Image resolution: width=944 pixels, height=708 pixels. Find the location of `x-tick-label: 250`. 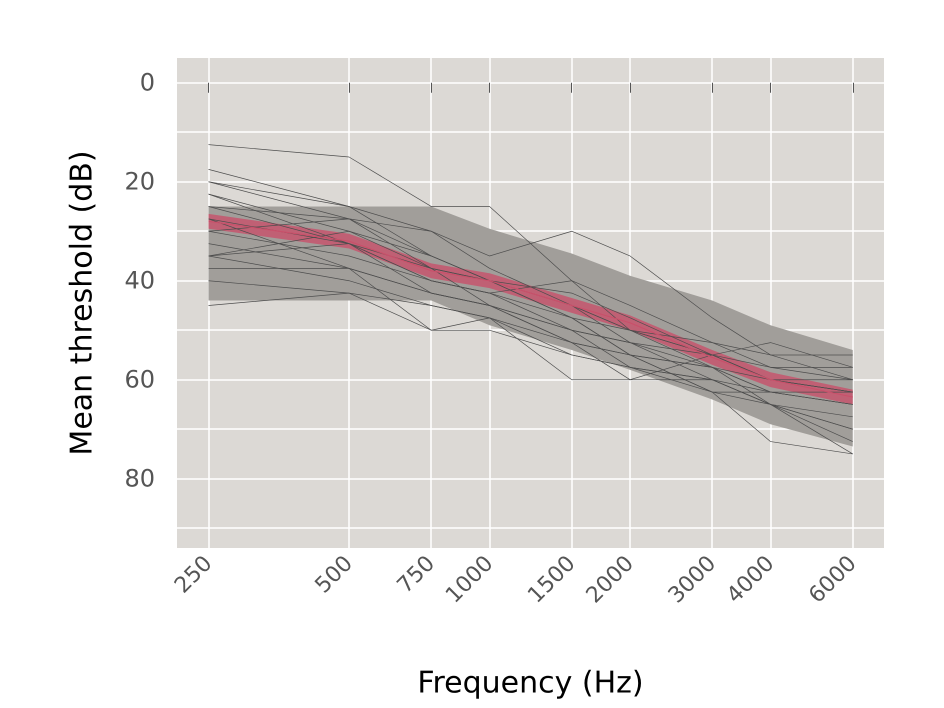

x-tick-label: 250 is located at coordinates (194, 575).